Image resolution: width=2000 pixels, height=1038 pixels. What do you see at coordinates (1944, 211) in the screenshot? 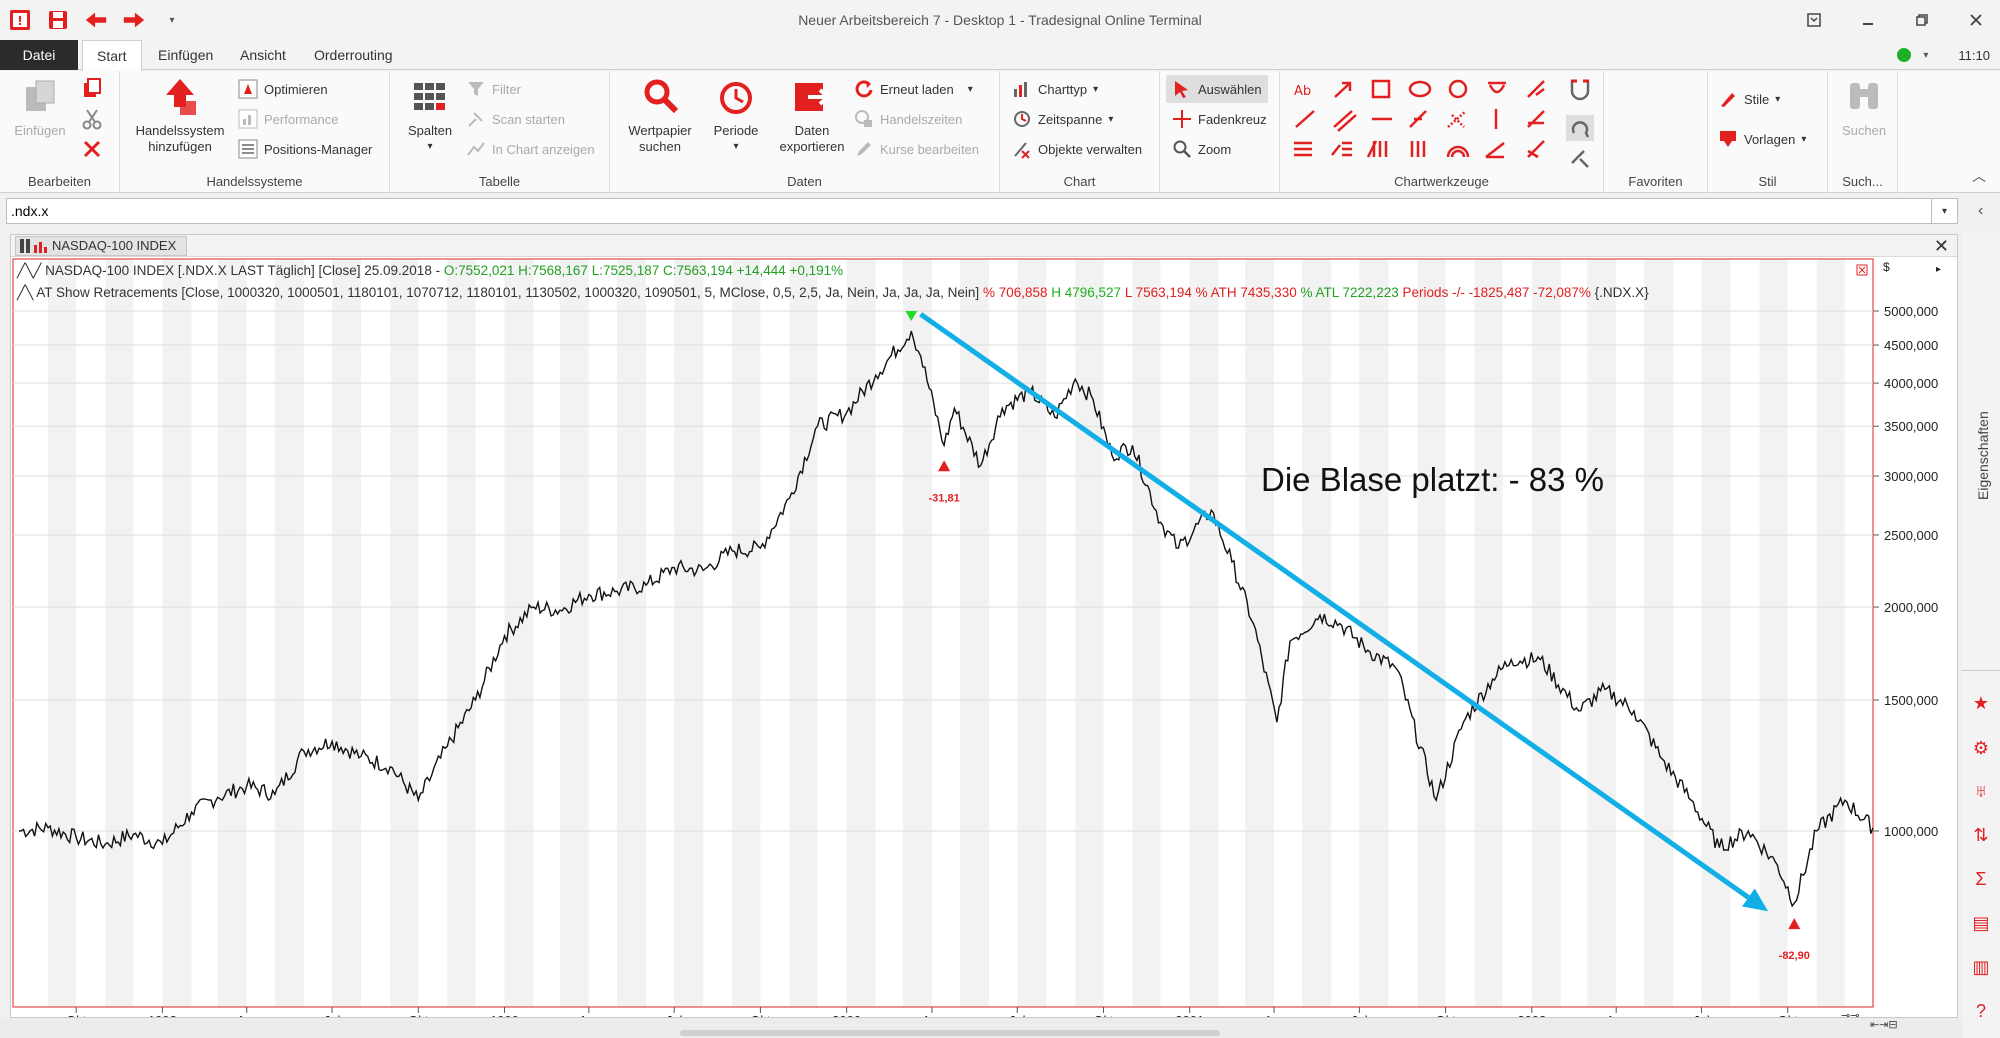
I see `symbol-dropdown-icon: ▾` at bounding box center [1944, 211].